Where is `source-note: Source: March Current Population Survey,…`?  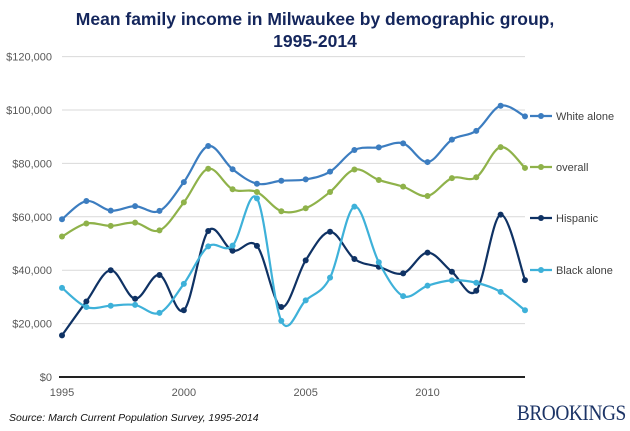
source-note: Source: March Current Population Survey,… is located at coordinates (134, 418).